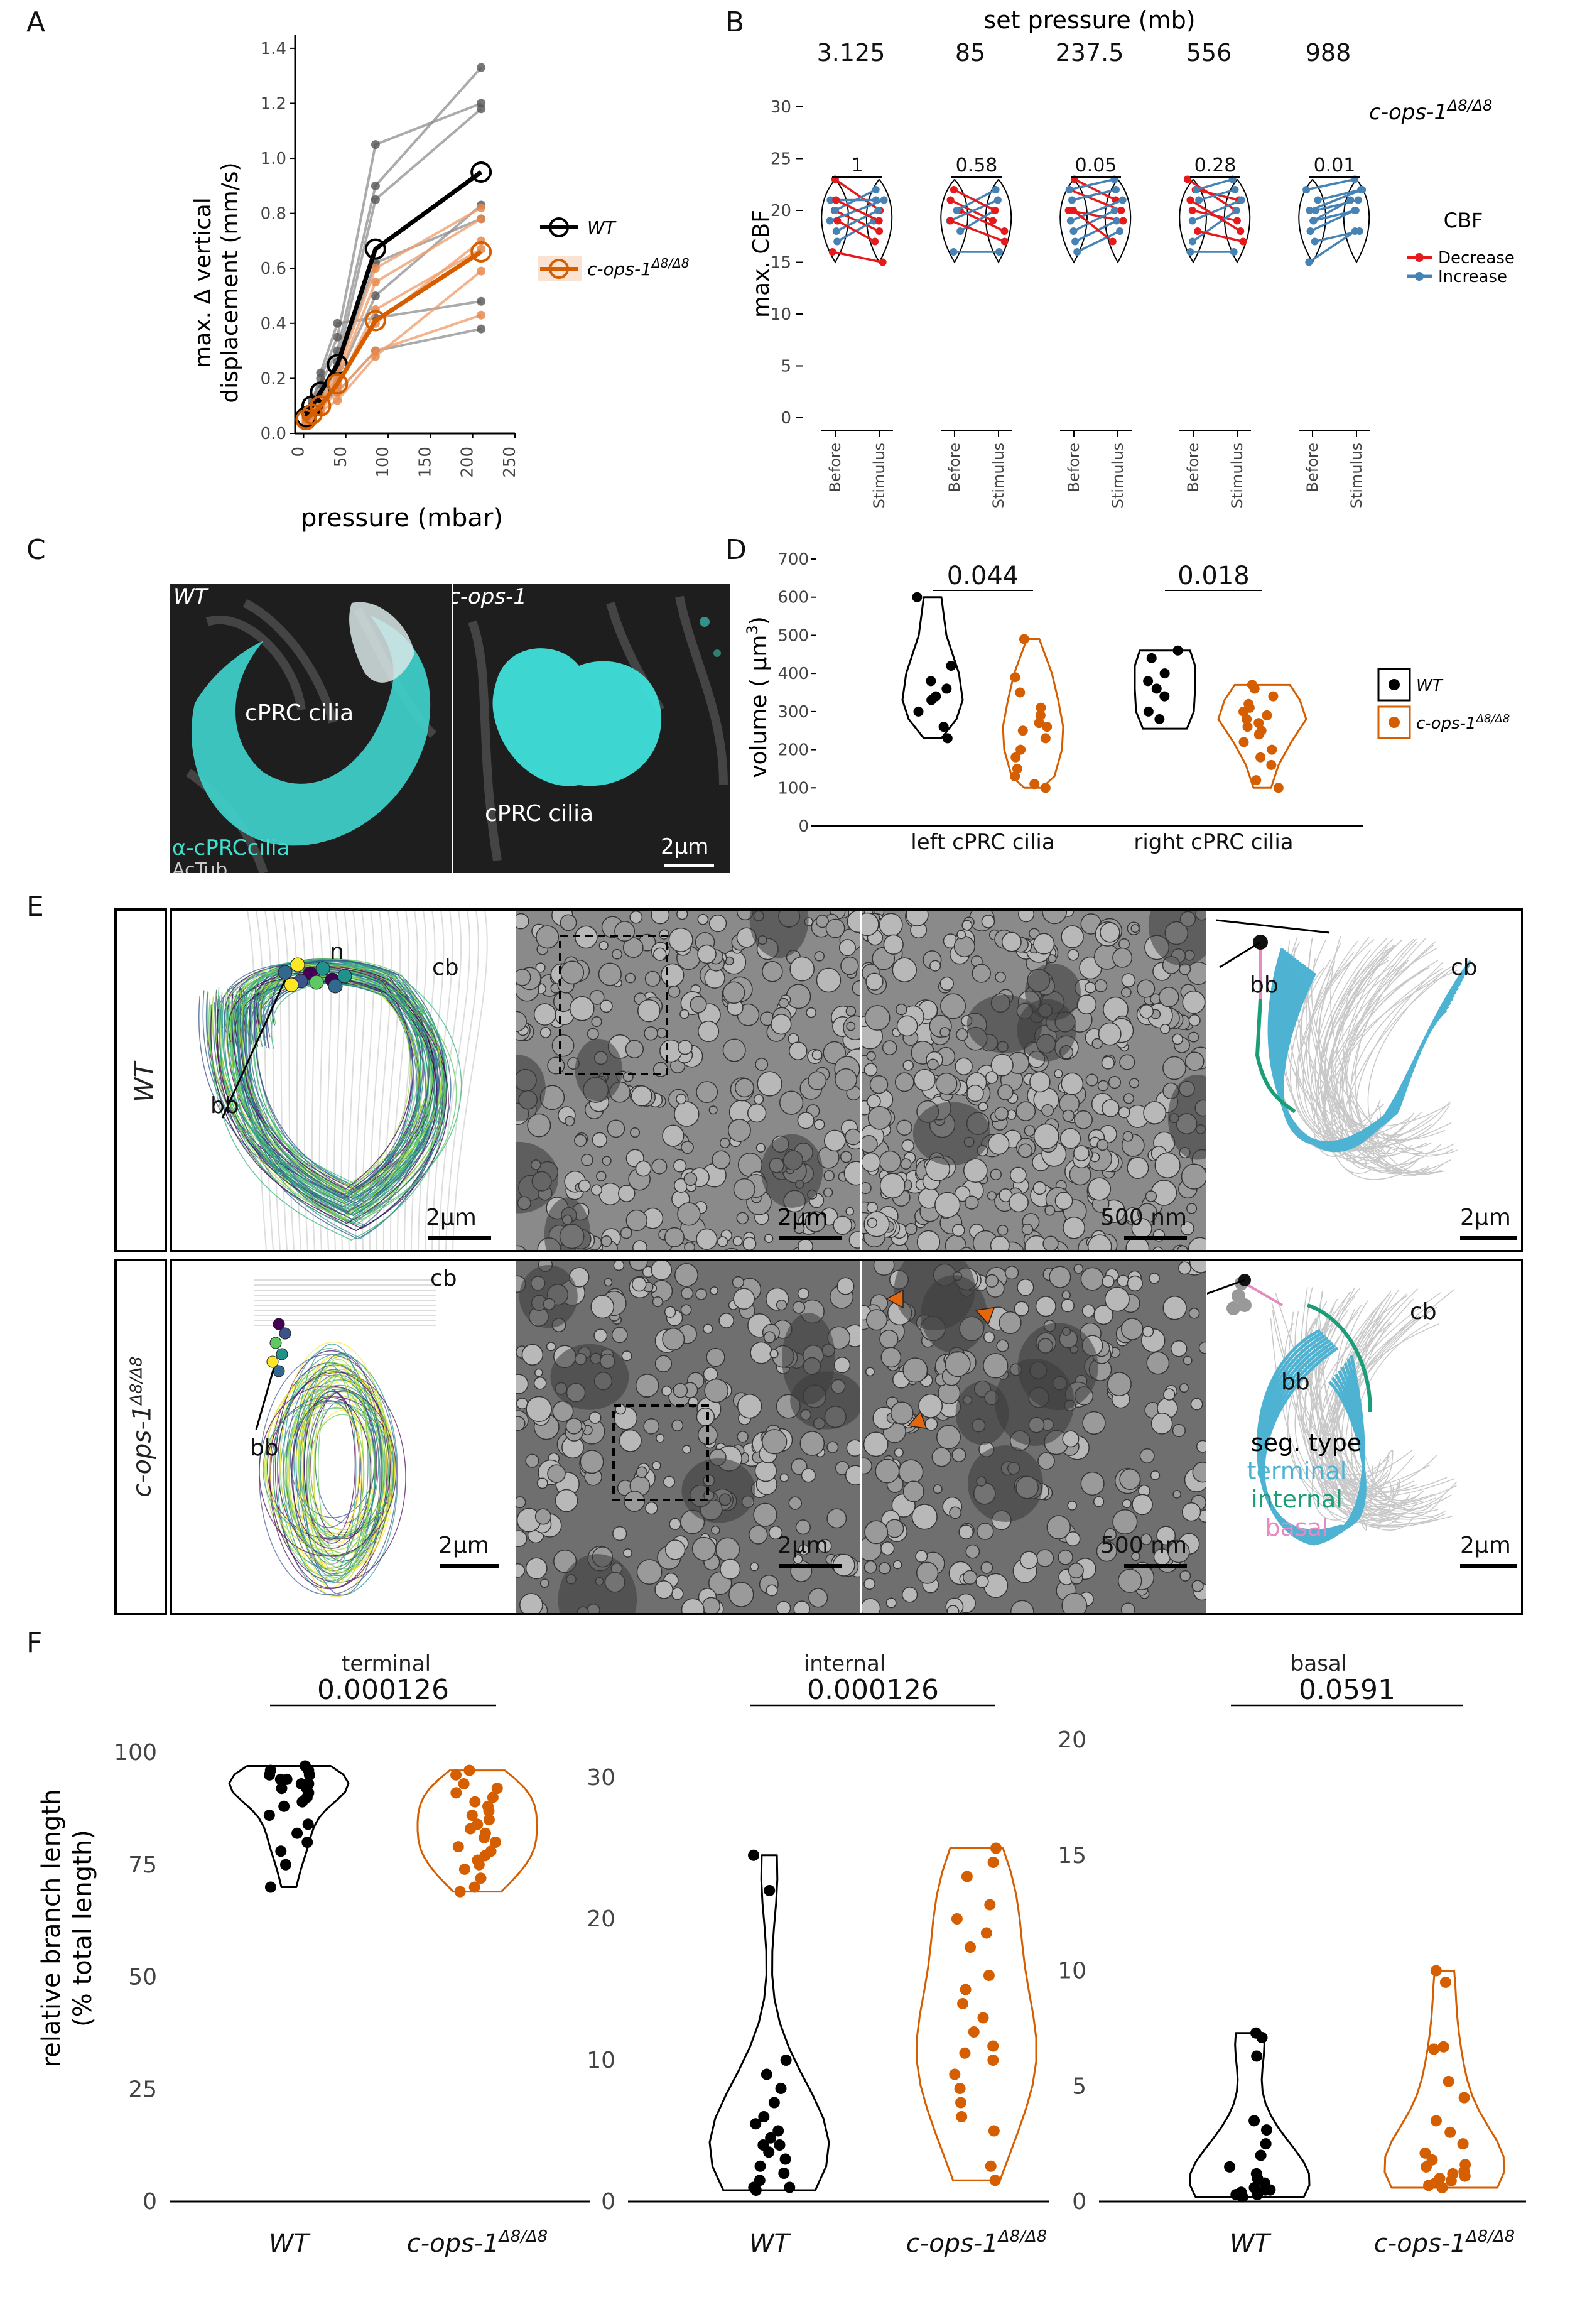 This screenshot has height=2324, width=1570. What do you see at coordinates (1419, 257) in the screenshot?
I see `legend-decrease-marker` at bounding box center [1419, 257].